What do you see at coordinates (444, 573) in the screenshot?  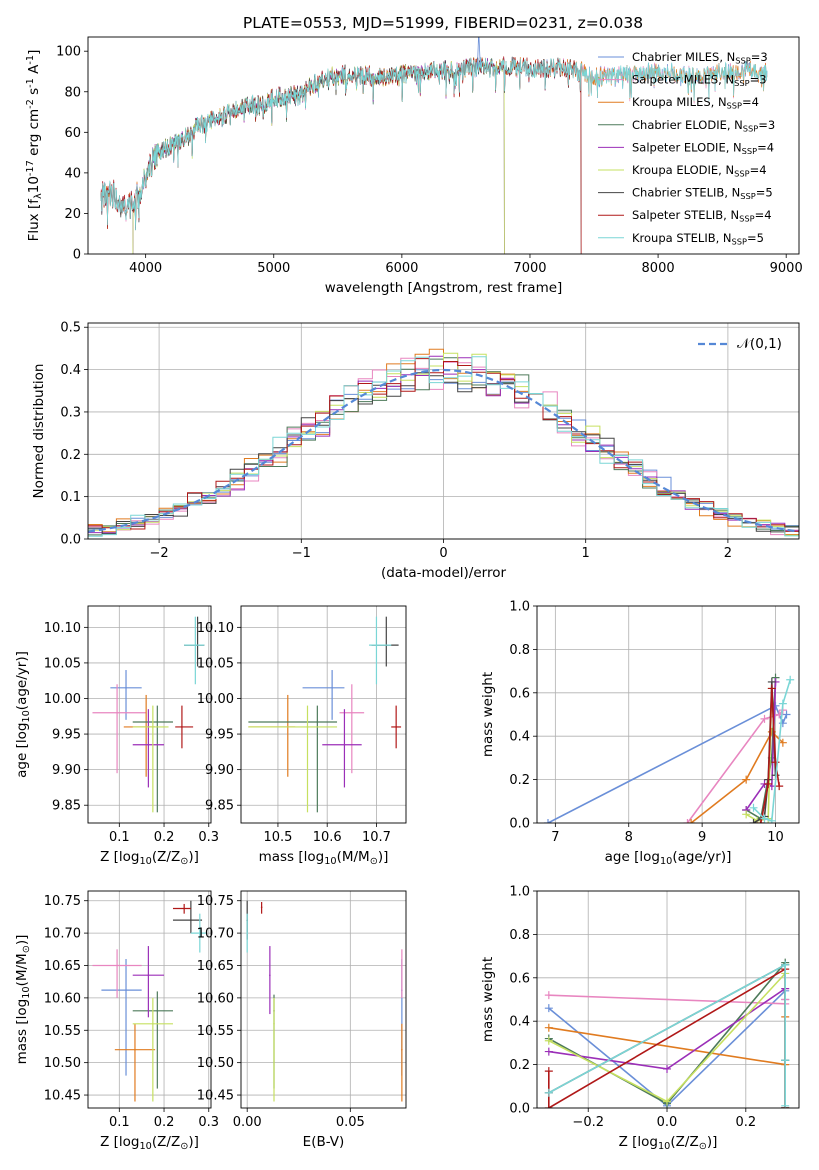 I see `x-axis-label: (data-model)/error` at bounding box center [444, 573].